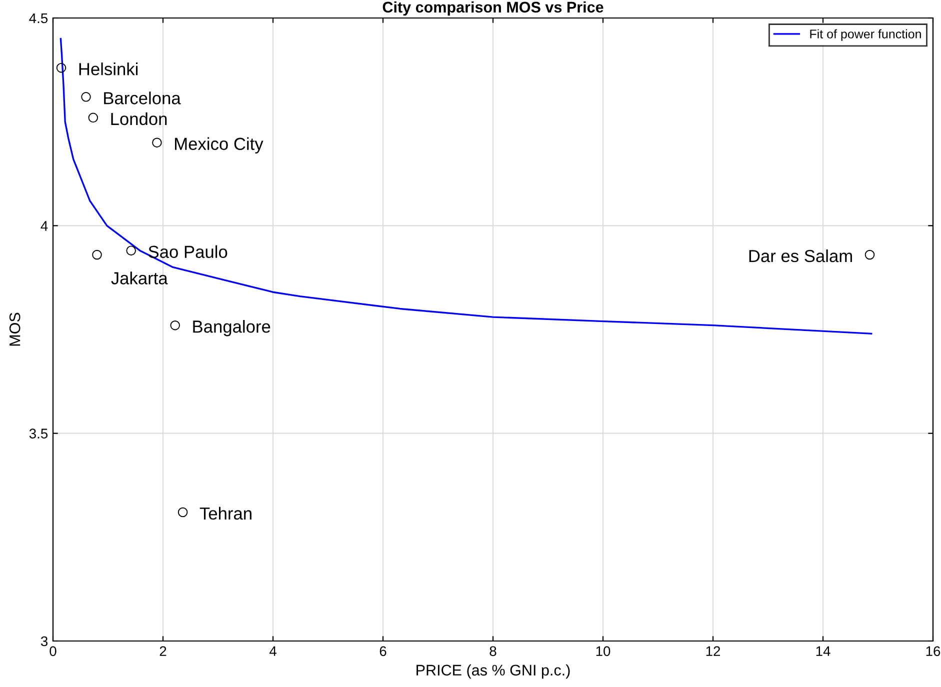  What do you see at coordinates (142, 98) in the screenshot?
I see `data-label: Barcelona` at bounding box center [142, 98].